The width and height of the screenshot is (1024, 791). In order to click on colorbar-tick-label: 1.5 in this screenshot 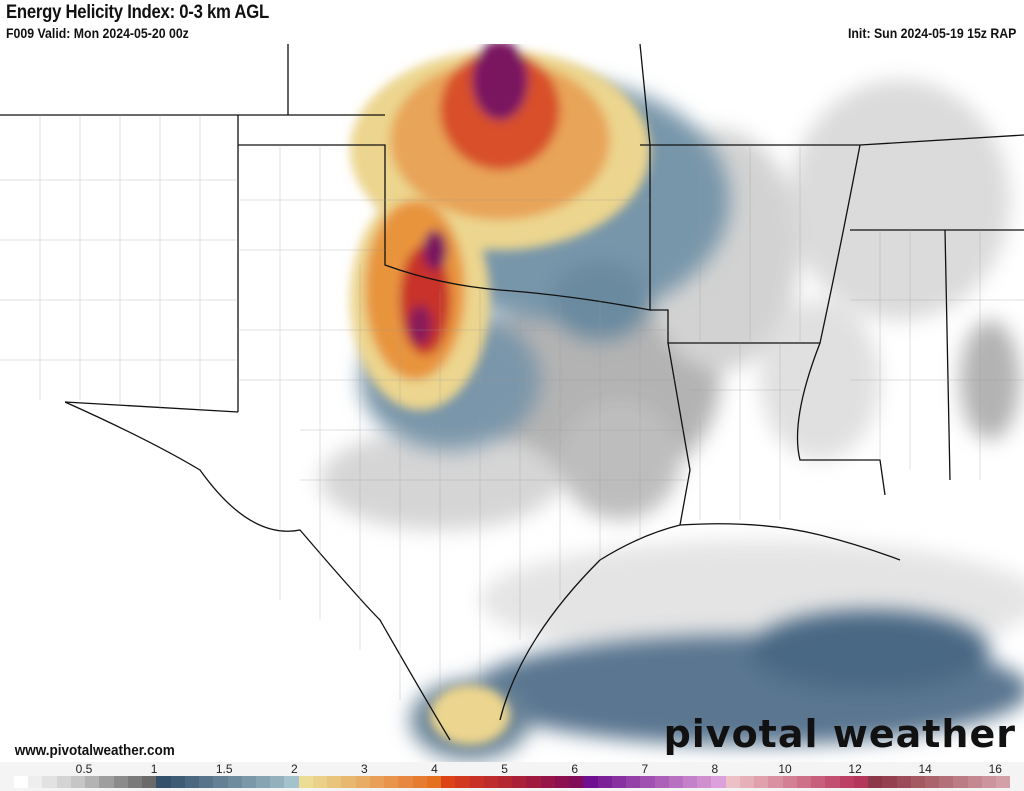, I will do `click(224, 769)`.